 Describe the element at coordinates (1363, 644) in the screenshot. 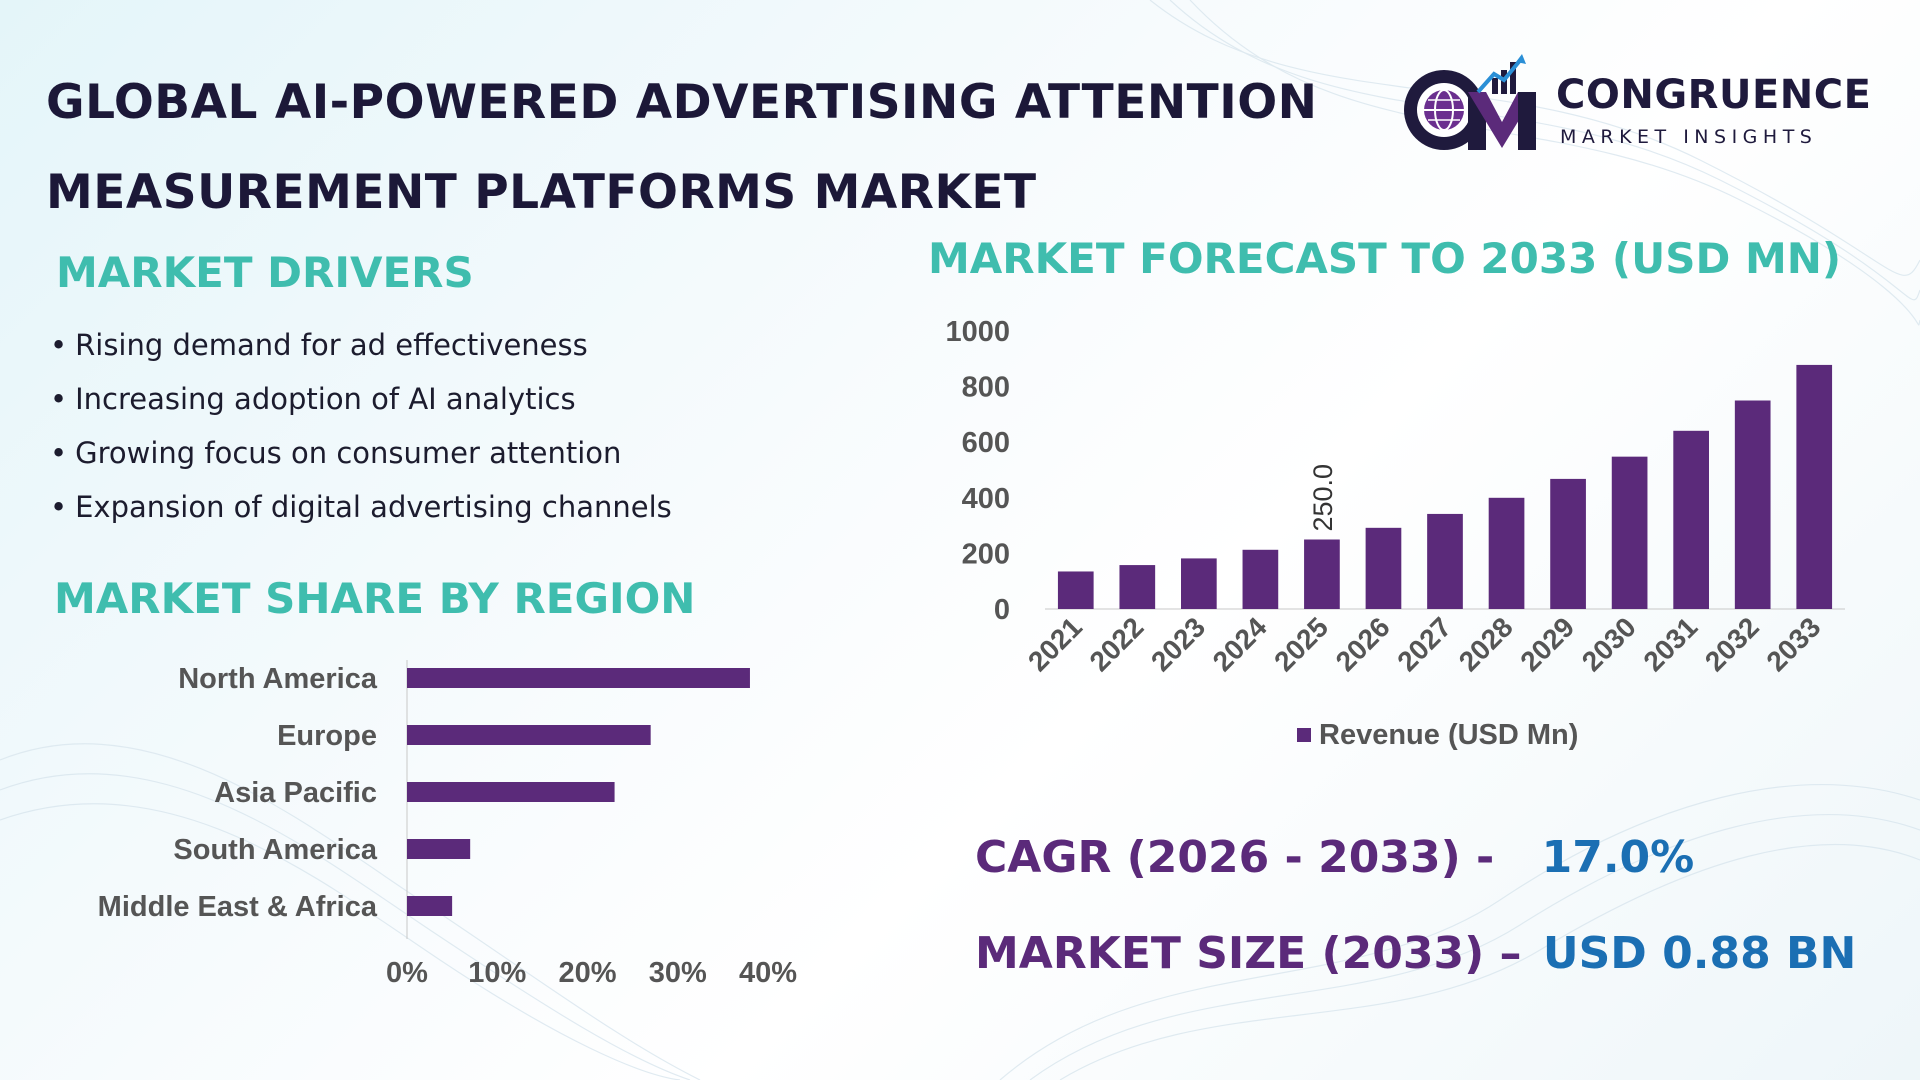

I see `x-tick-label: 2026` at that location.